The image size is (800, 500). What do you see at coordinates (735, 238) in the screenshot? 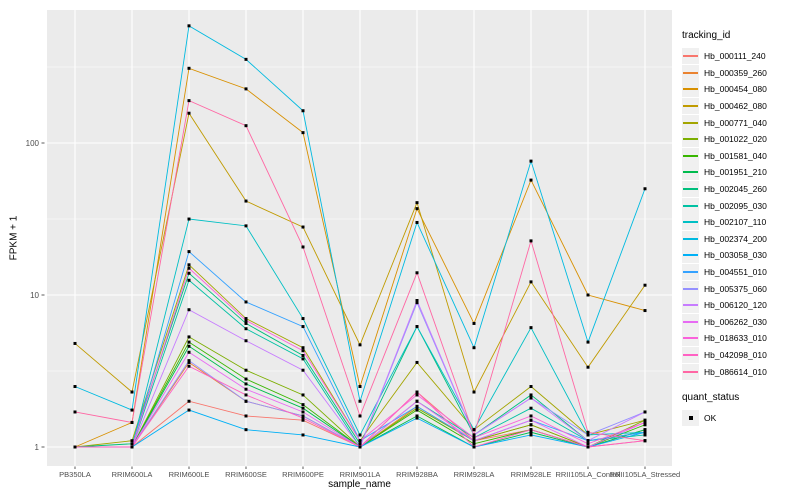
I see `legend-item-label: Hb_002374_200` at bounding box center [735, 238].